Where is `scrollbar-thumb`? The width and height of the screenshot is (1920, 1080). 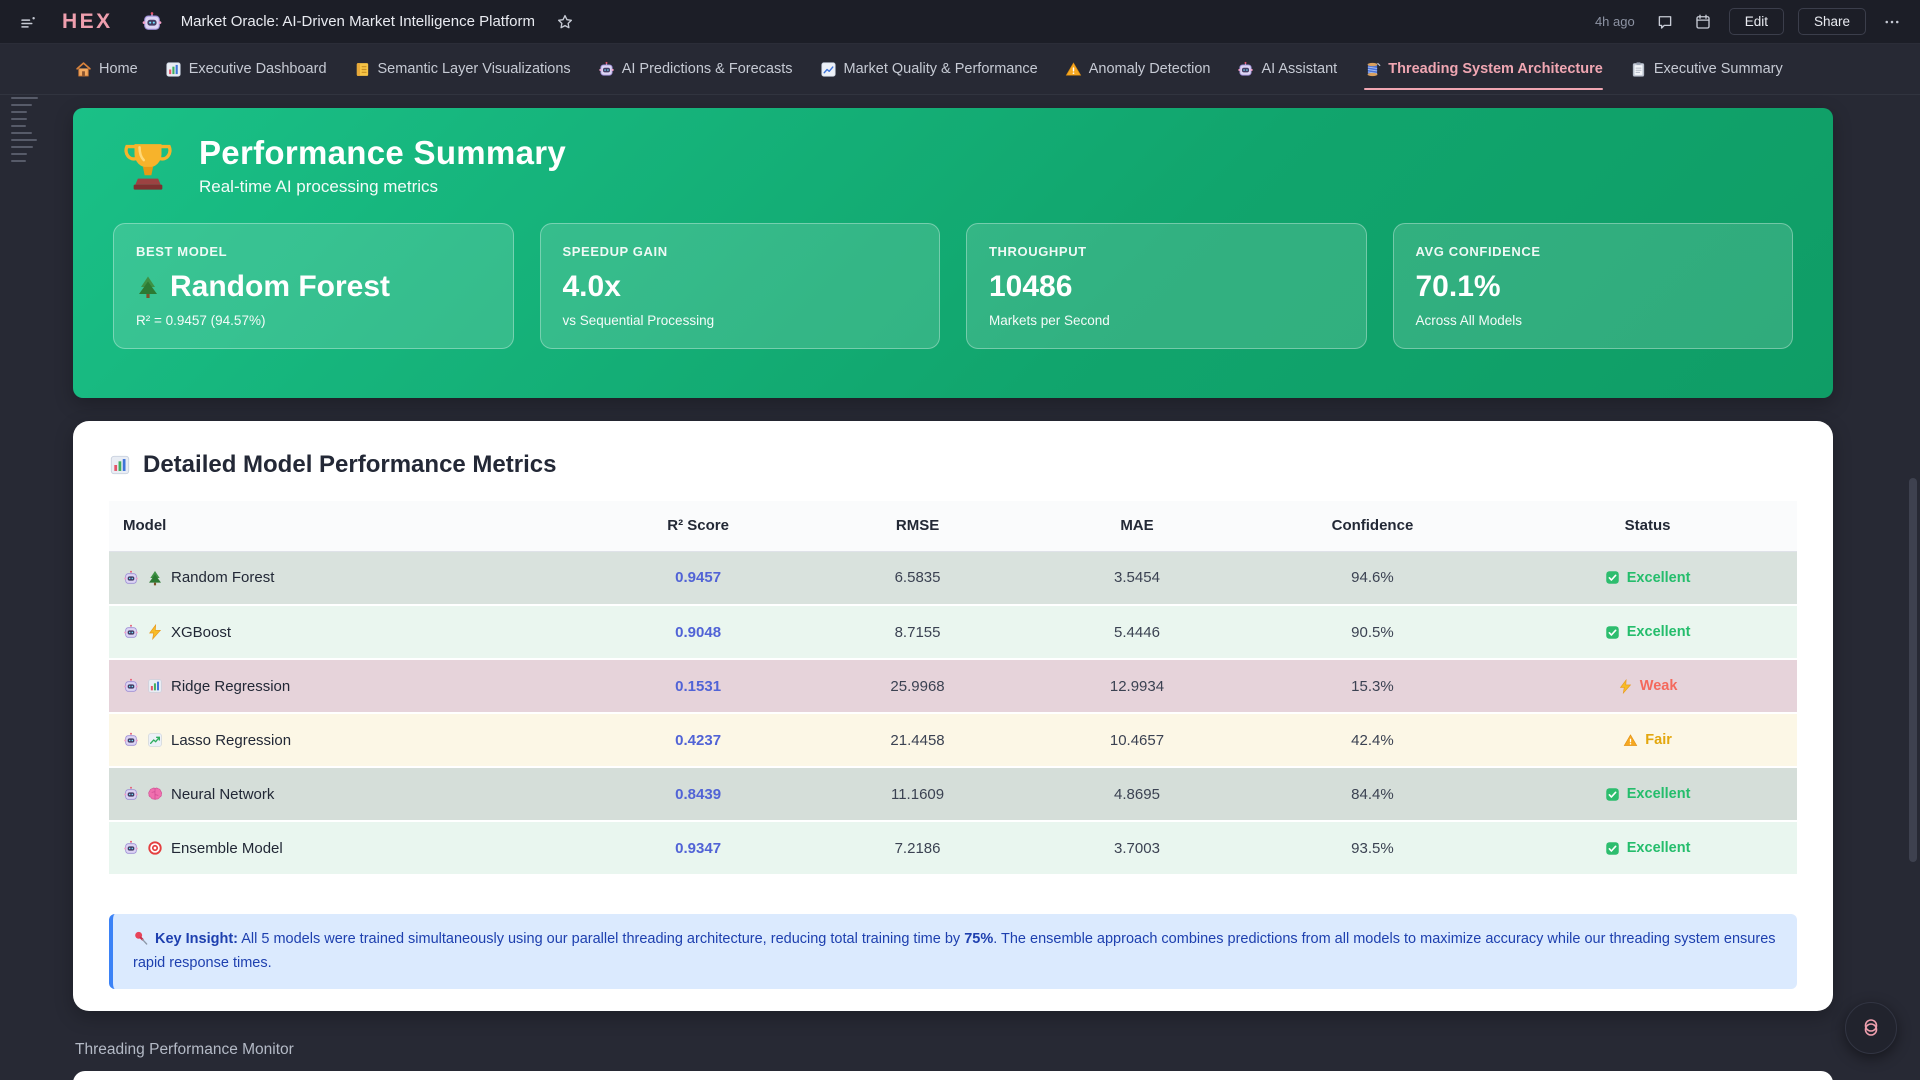 scrollbar-thumb is located at coordinates (1913, 670).